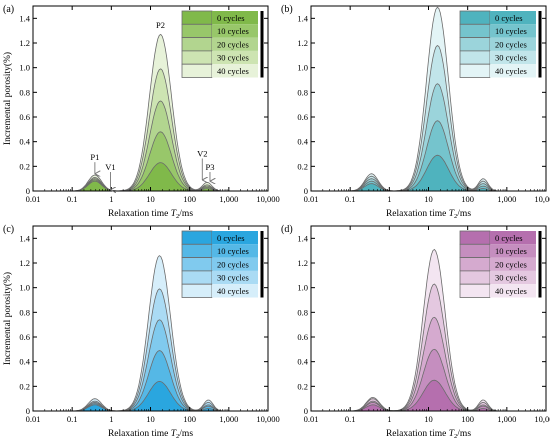  Describe the element at coordinates (8, 229) in the screenshot. I see `panel-label: (c)` at that location.